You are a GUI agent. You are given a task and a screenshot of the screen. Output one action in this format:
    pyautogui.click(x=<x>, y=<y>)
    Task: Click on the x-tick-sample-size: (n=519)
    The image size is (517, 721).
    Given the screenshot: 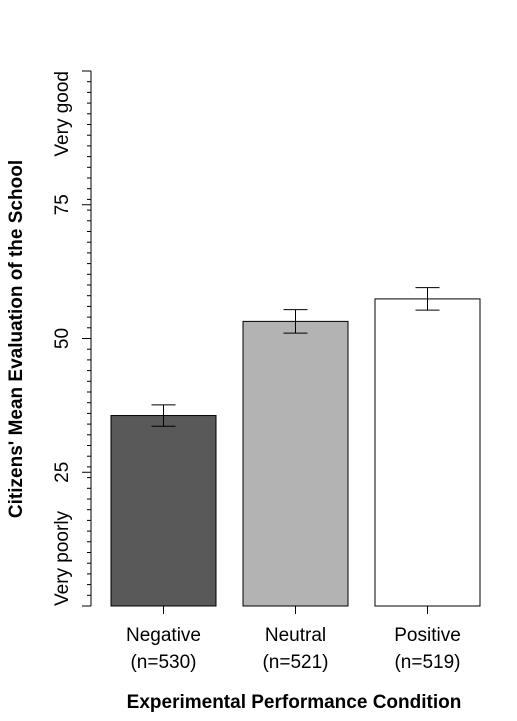 What is the action you would take?
    pyautogui.click(x=427, y=662)
    